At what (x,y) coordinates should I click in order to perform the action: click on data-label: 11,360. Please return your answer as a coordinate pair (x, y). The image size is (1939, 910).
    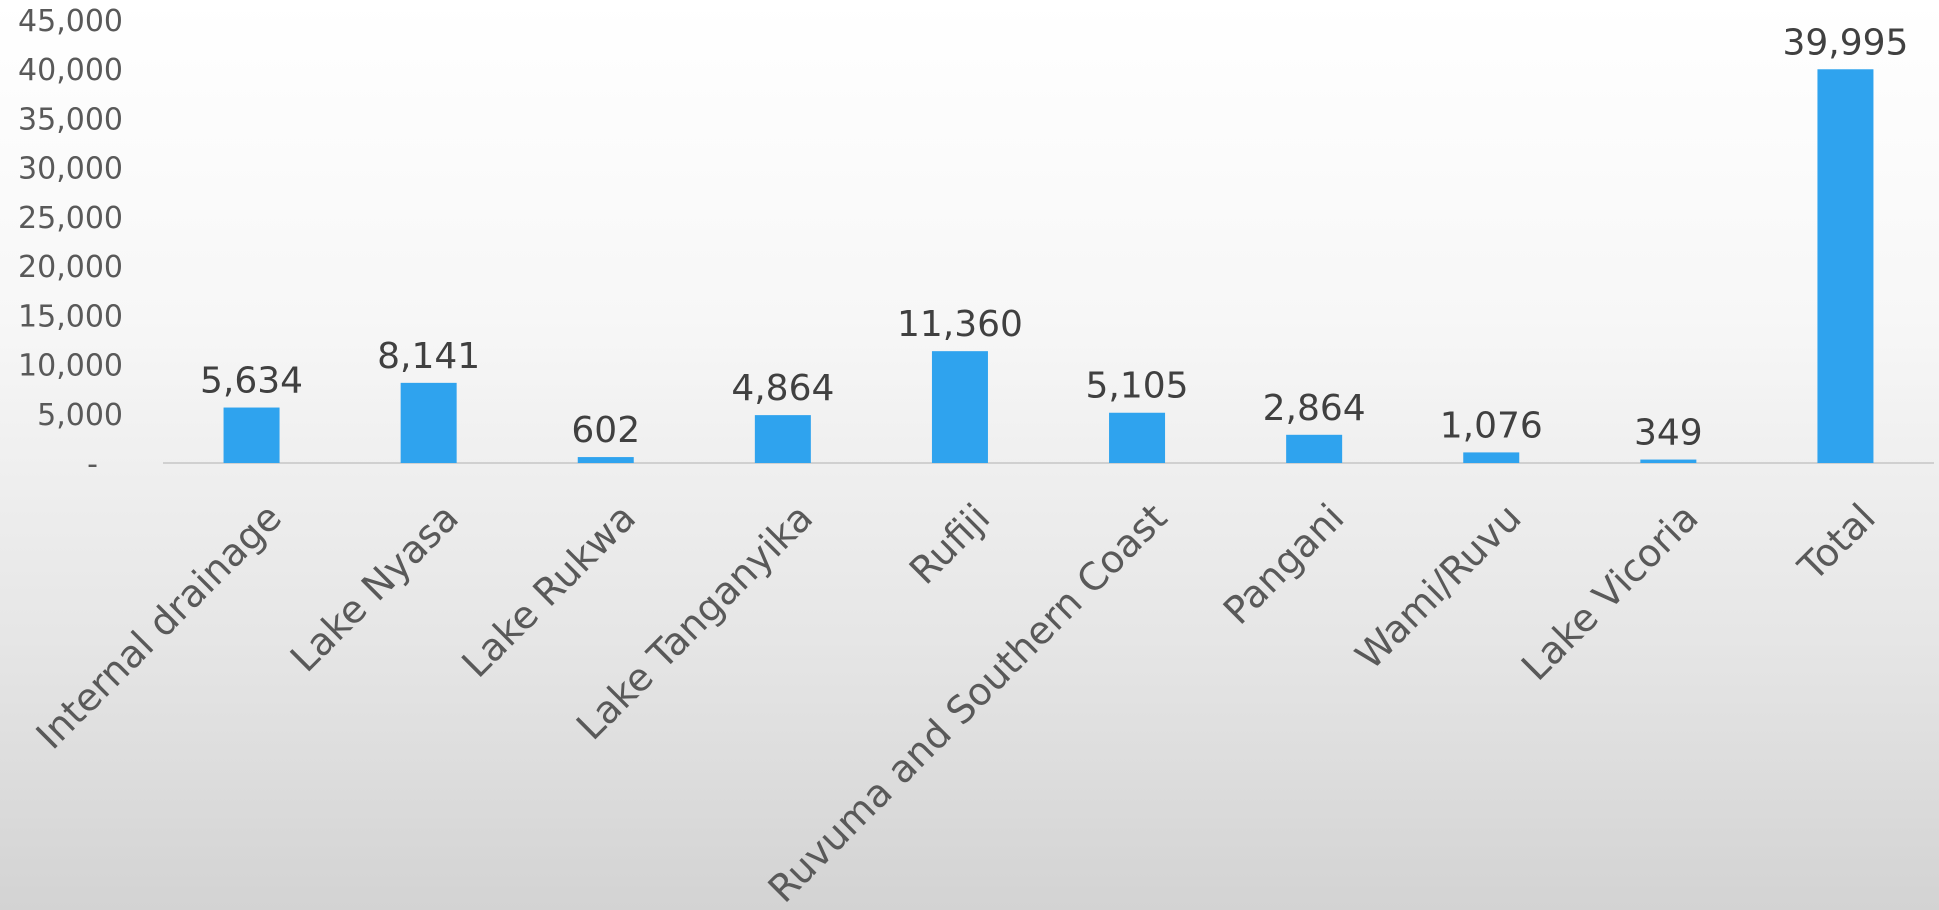
    Looking at the image, I should click on (960, 324).